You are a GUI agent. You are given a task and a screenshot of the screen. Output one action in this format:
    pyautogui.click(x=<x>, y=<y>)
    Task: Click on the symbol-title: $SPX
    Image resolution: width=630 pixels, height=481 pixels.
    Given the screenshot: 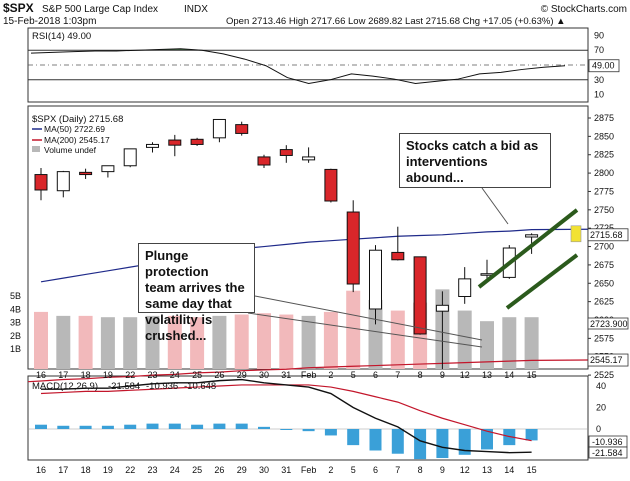 What is the action you would take?
    pyautogui.click(x=18, y=8)
    